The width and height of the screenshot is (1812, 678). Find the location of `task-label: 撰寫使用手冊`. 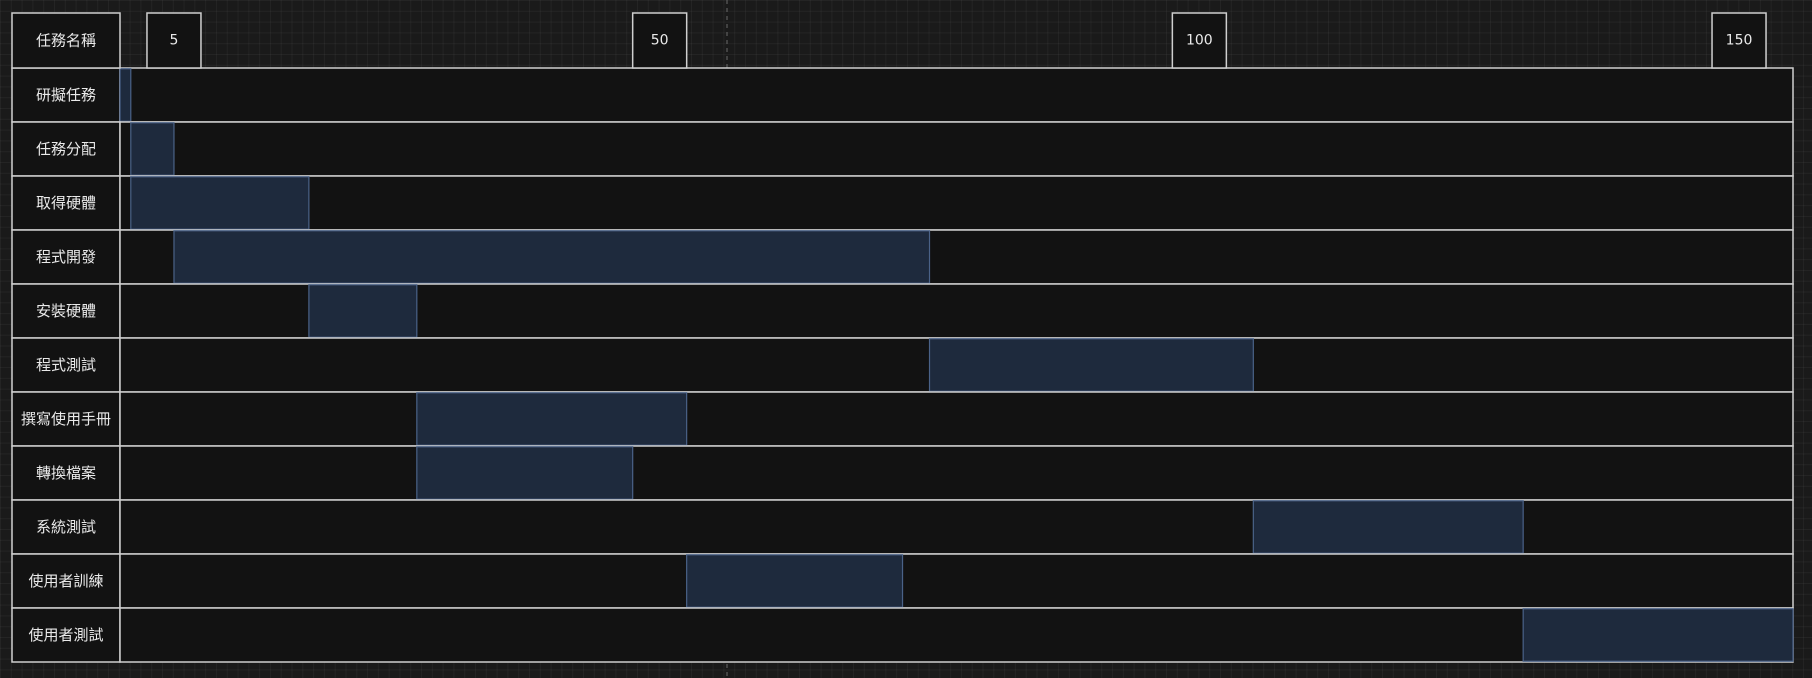

task-label: 撰寫使用手冊 is located at coordinates (66, 419).